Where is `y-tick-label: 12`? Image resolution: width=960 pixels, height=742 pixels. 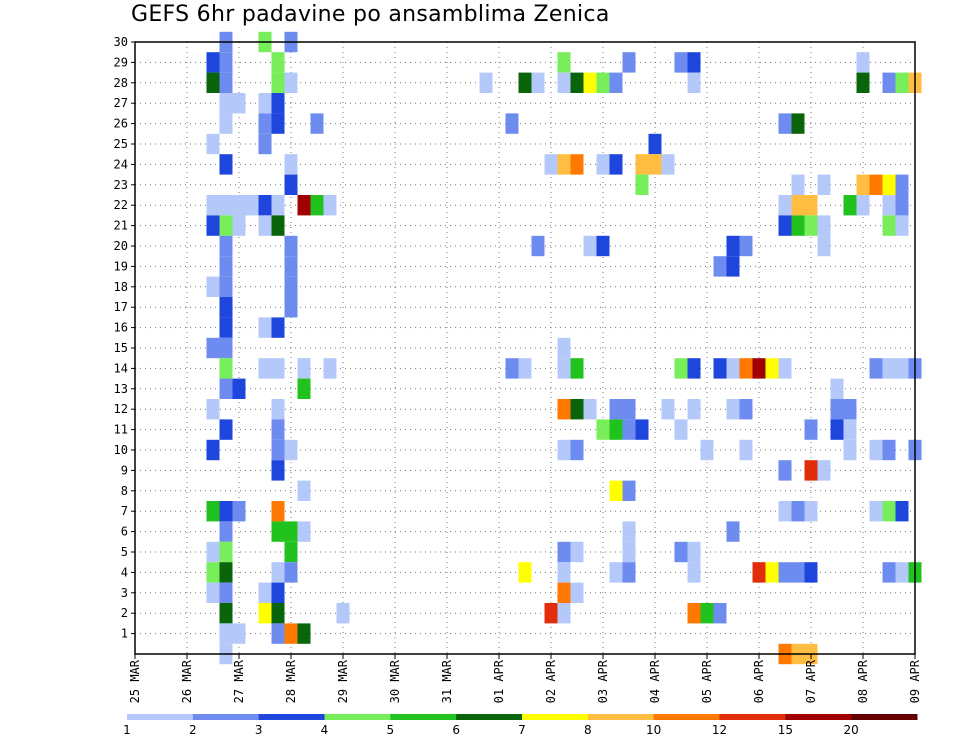 y-tick-label: 12 is located at coordinates (121, 409).